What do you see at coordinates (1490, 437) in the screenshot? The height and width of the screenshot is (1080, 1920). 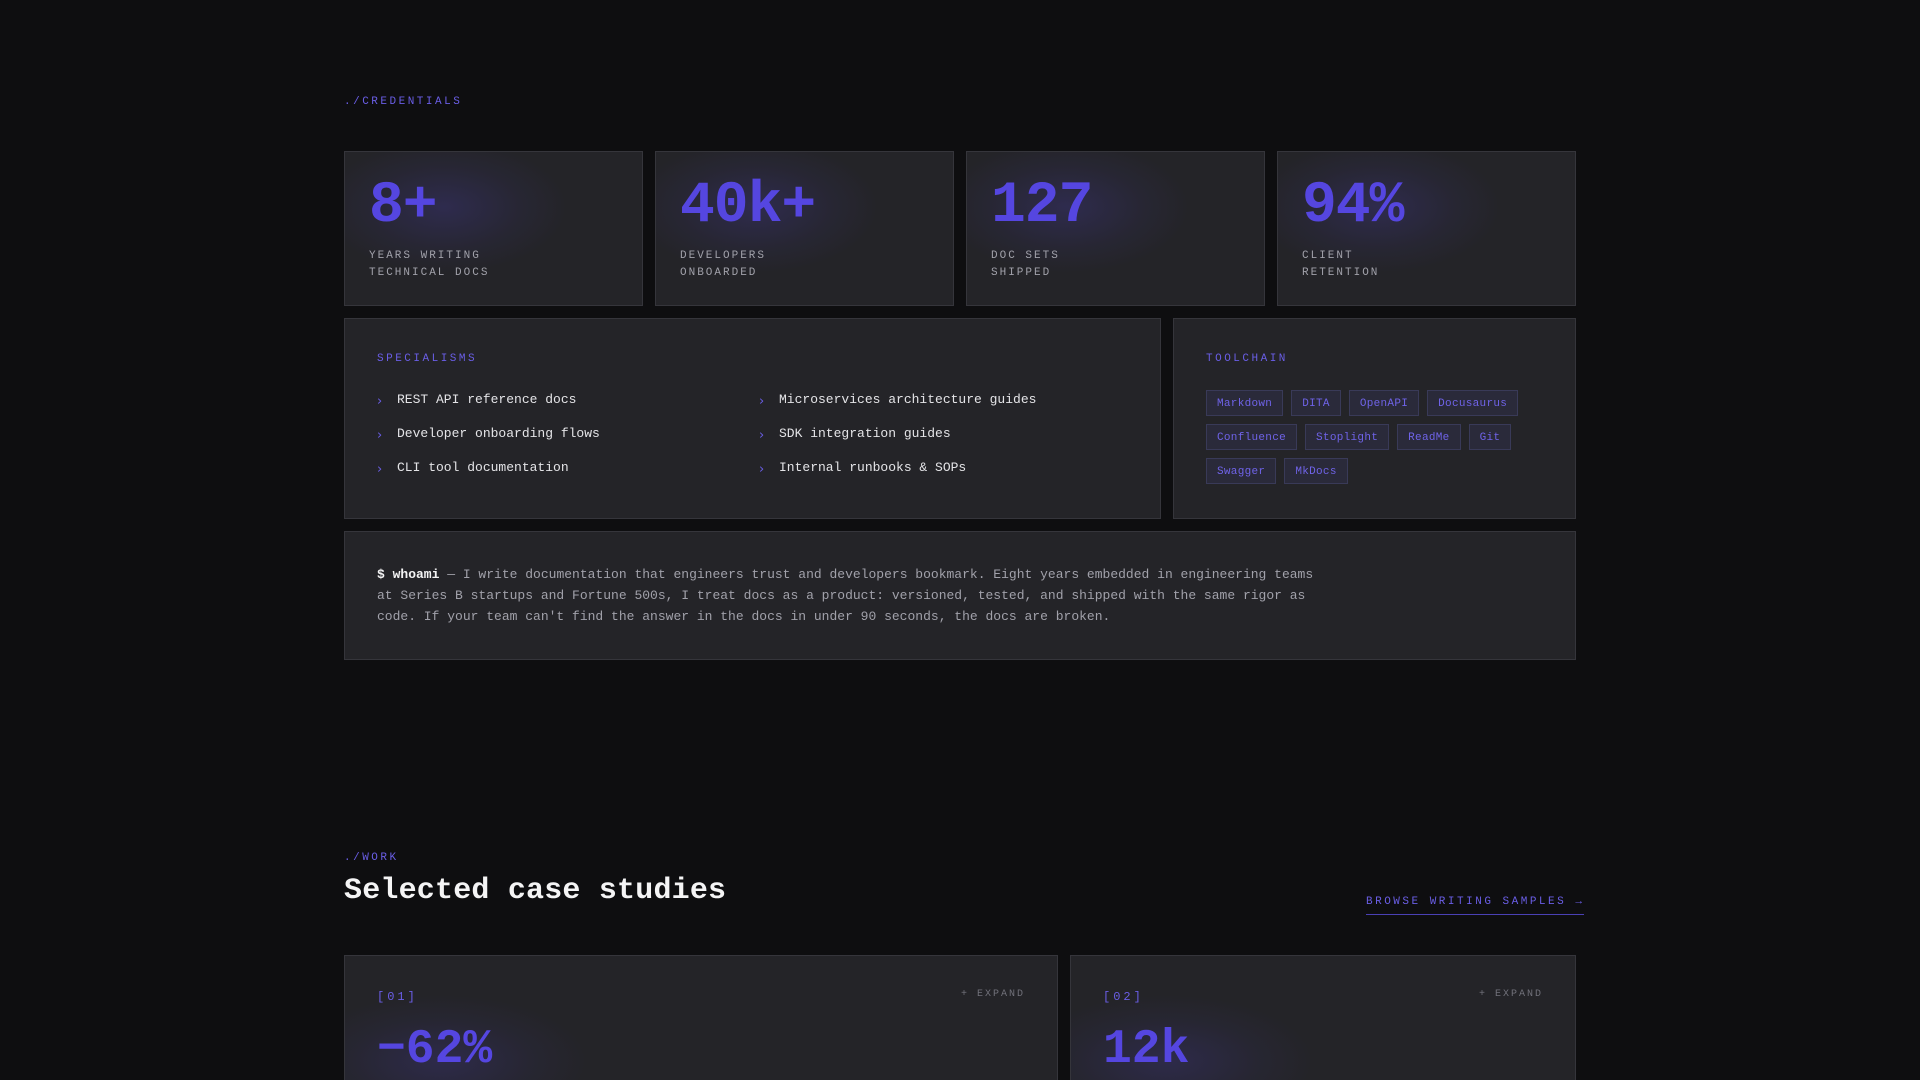 I see `tool-tag: Git` at bounding box center [1490, 437].